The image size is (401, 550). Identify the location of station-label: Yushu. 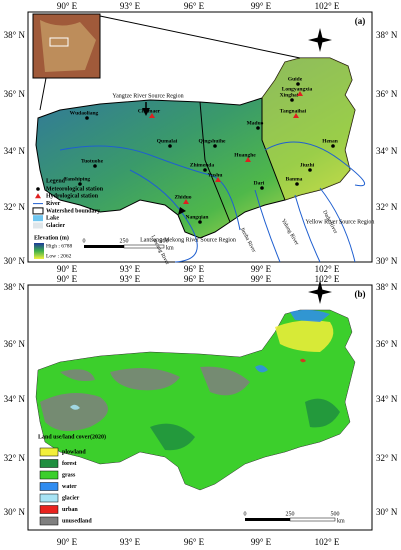
(215, 175).